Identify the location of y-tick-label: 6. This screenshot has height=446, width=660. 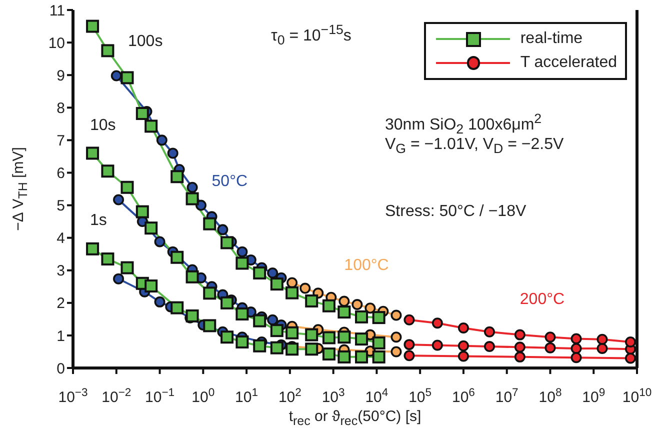
(60, 173).